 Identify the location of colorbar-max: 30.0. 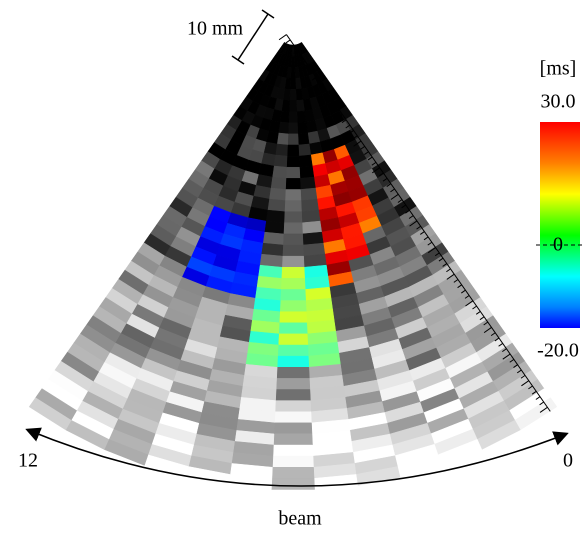
(558, 102).